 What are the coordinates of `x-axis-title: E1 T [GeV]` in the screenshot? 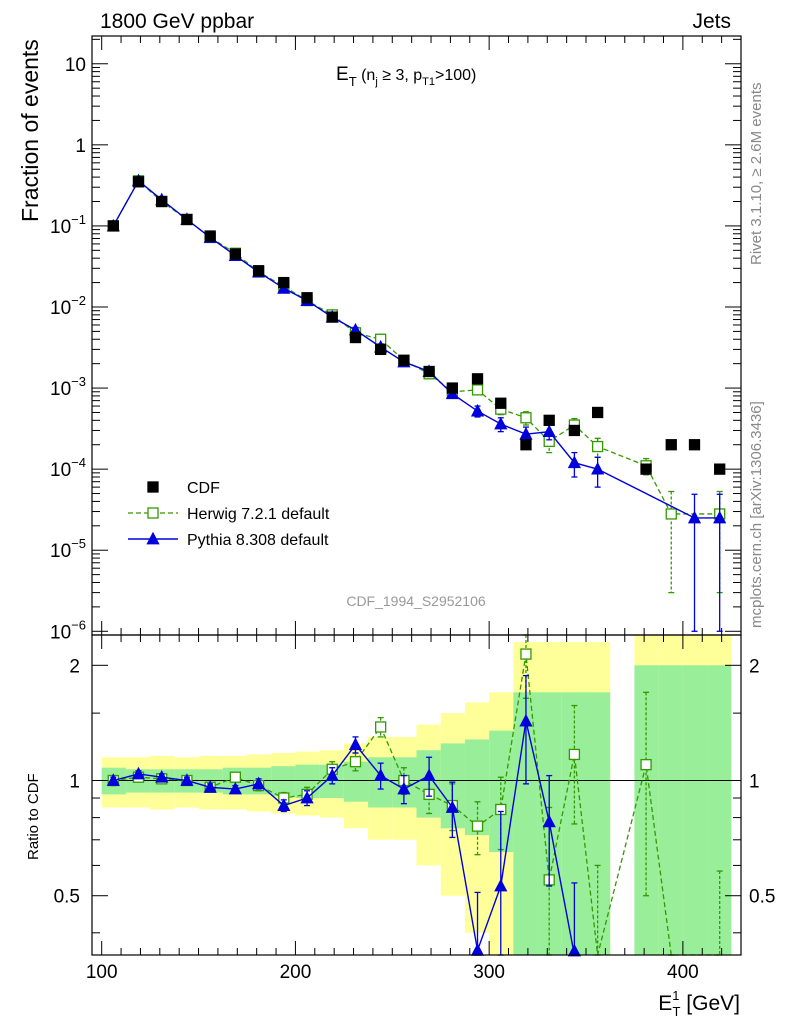 It's located at (699, 1003).